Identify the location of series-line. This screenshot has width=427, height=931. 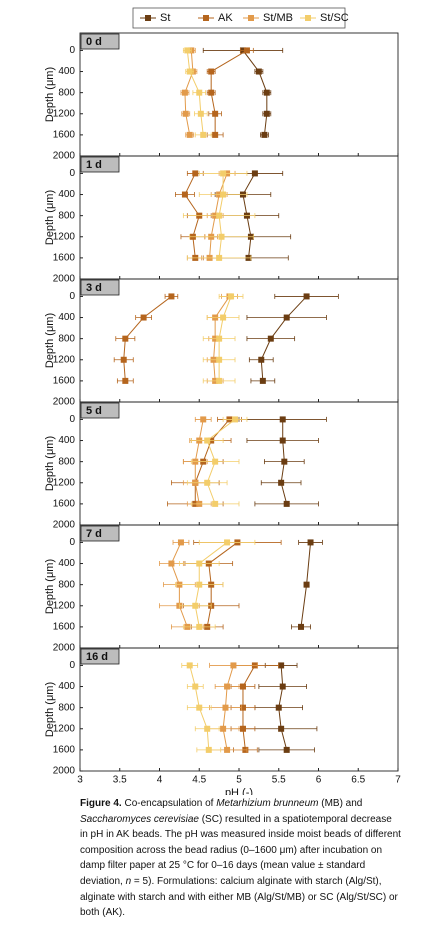
(229, 92).